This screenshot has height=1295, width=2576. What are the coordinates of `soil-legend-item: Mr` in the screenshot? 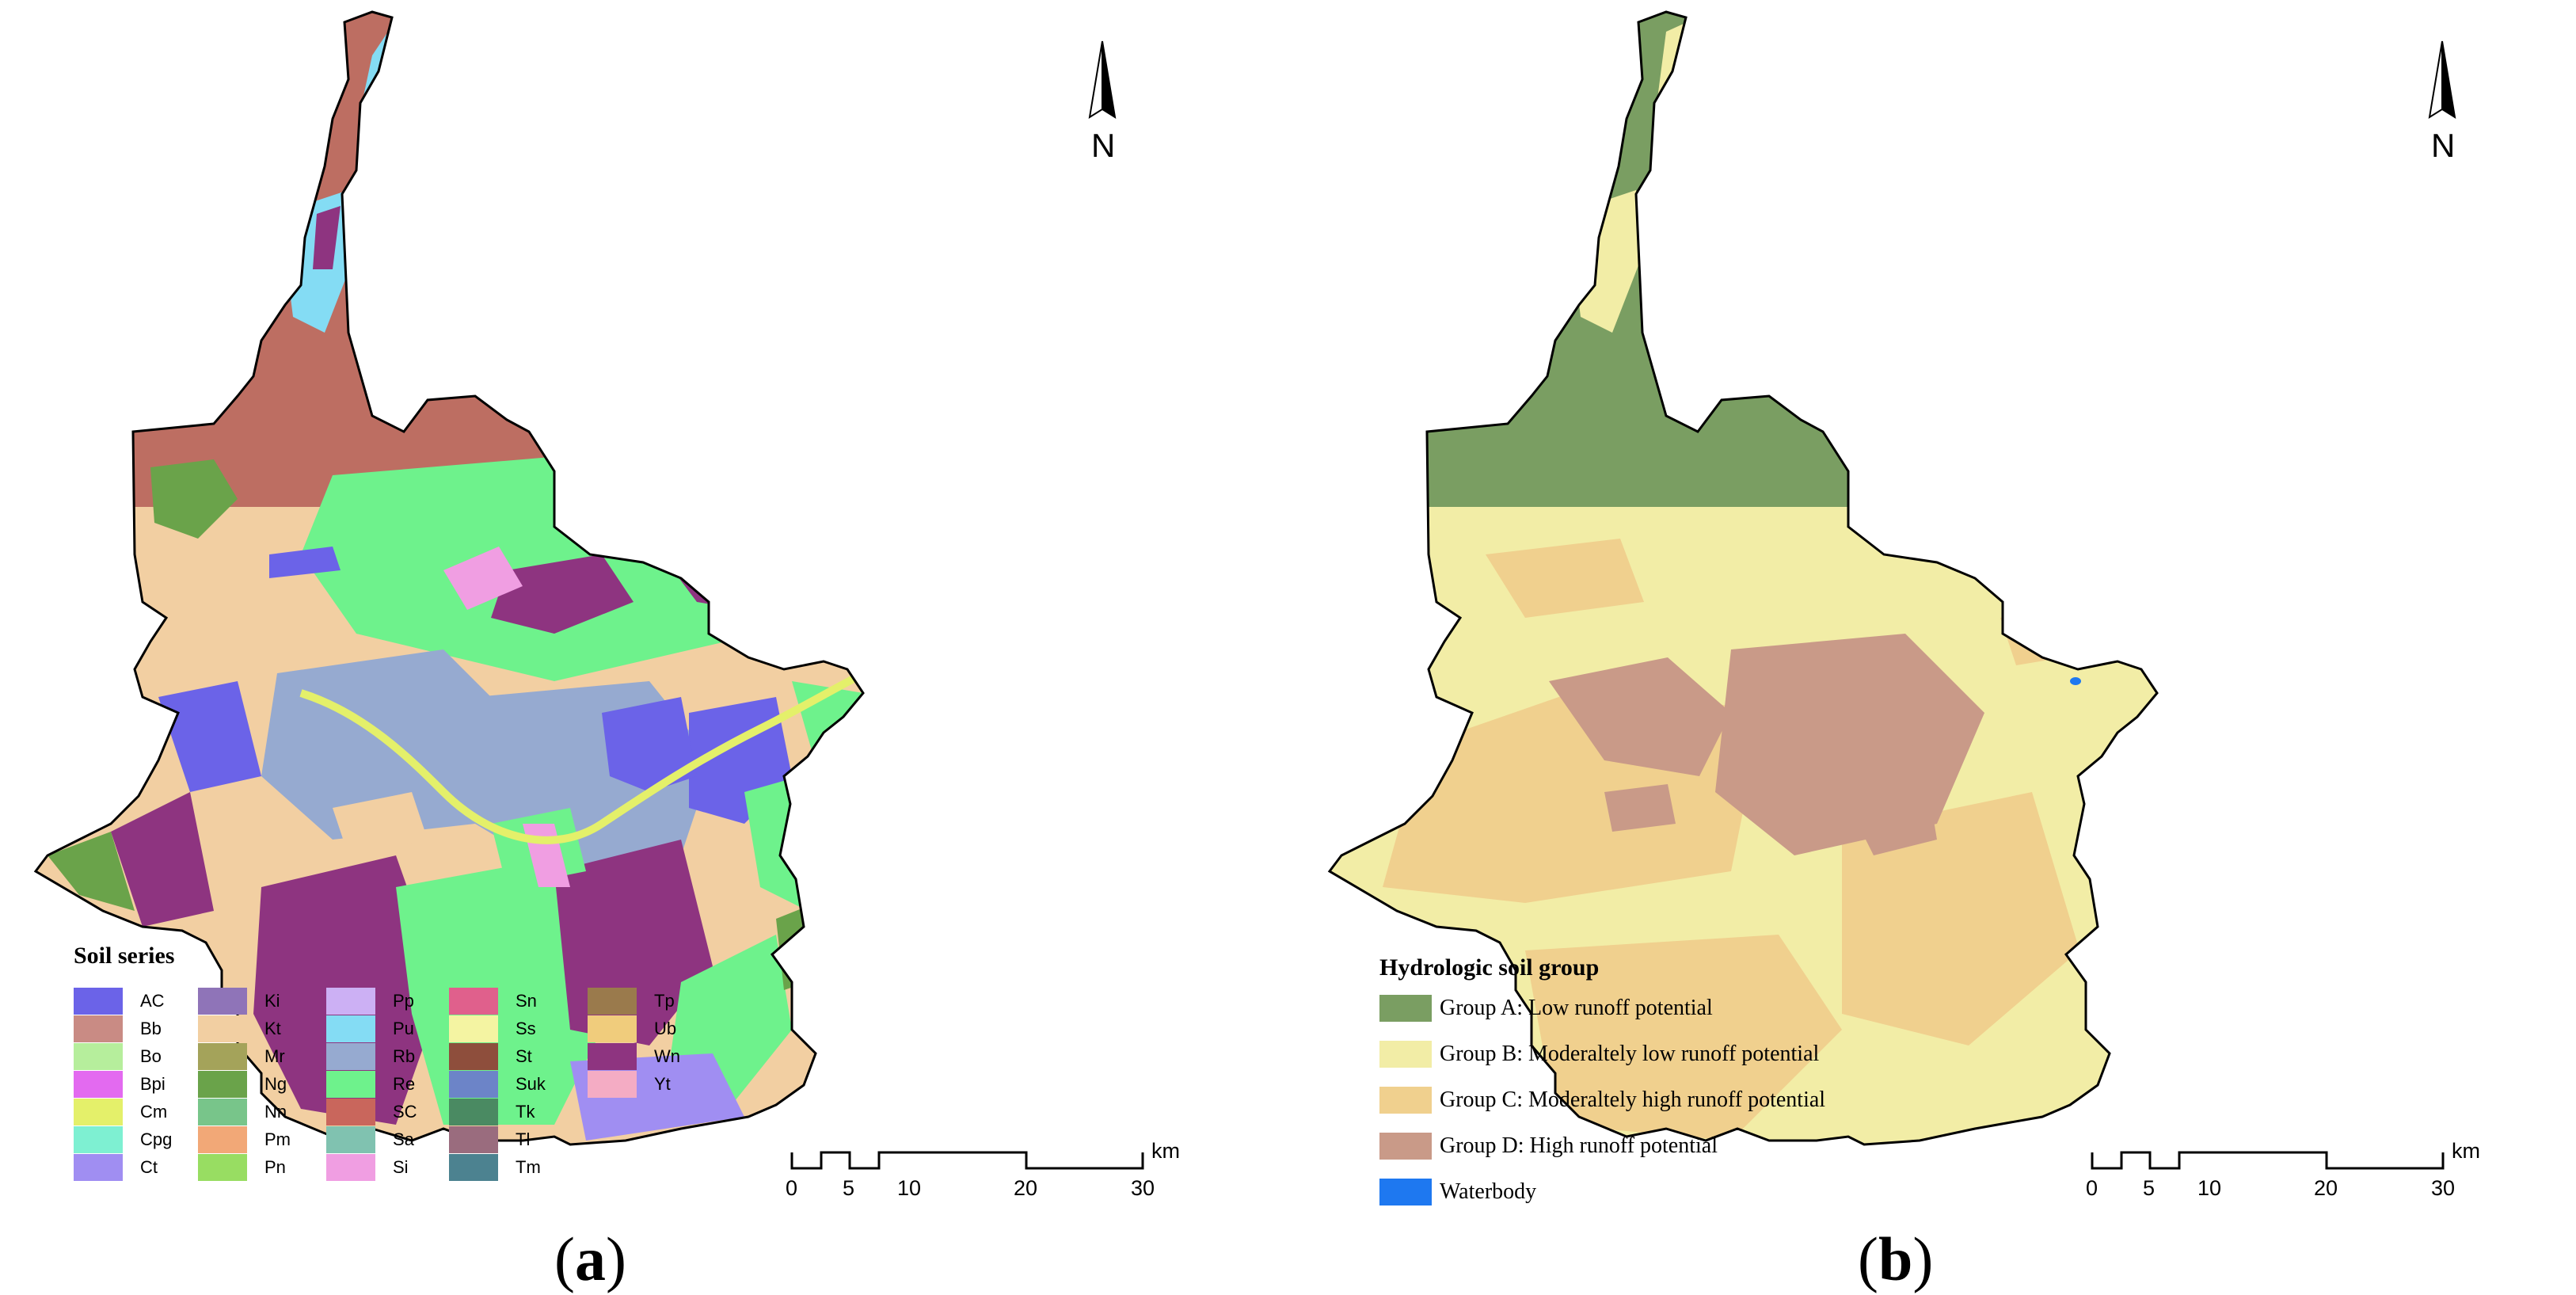 It's located at (241, 1056).